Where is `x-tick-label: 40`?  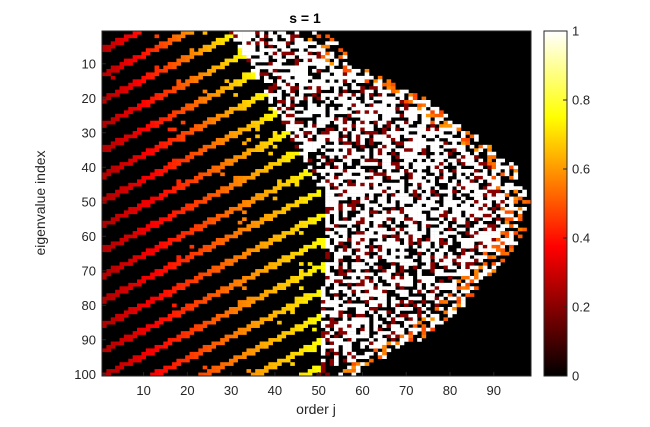 x-tick-label: 40 is located at coordinates (275, 390).